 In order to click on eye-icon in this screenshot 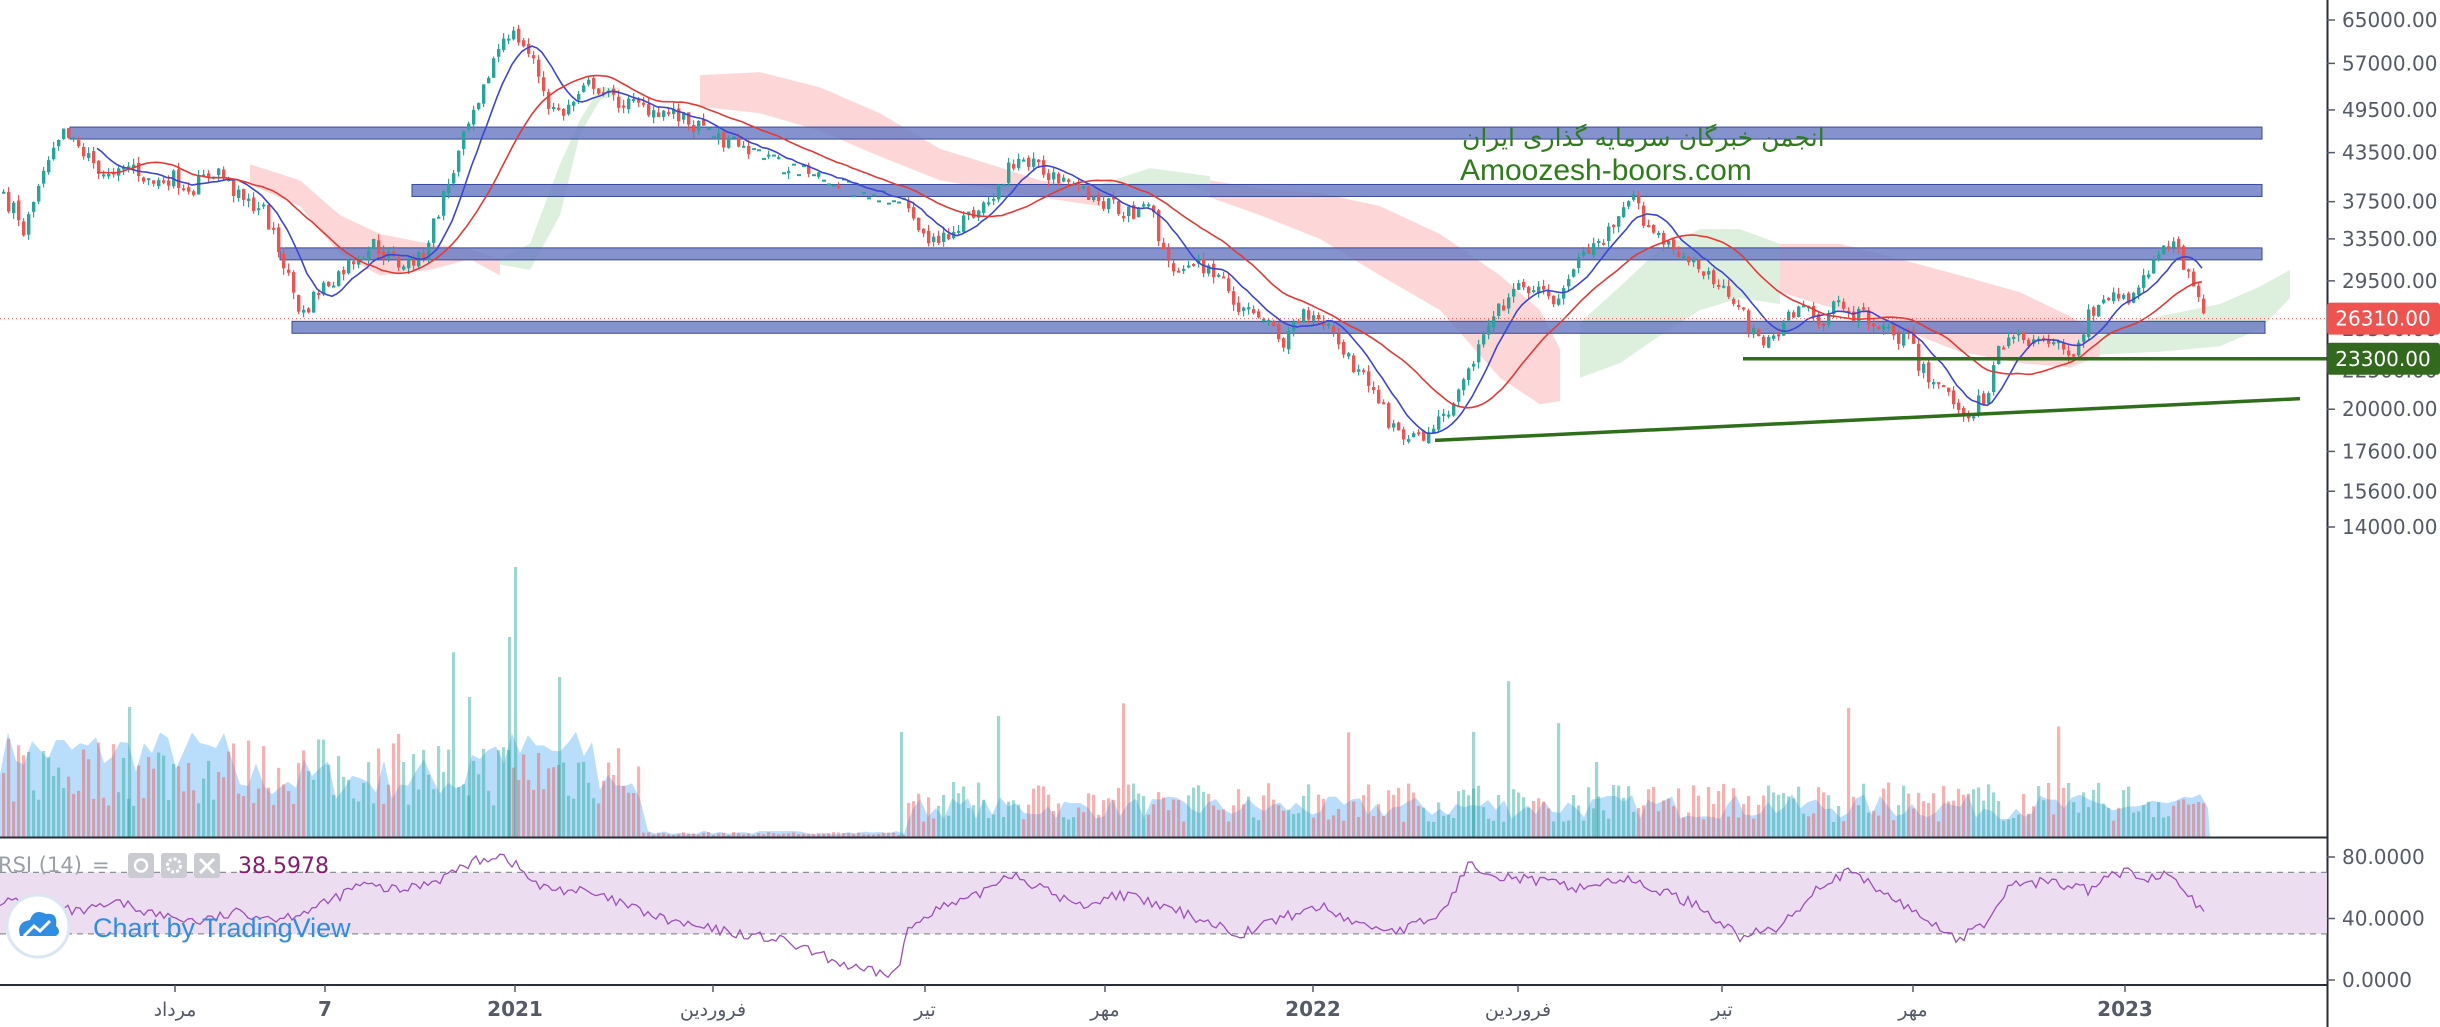, I will do `click(141, 865)`.